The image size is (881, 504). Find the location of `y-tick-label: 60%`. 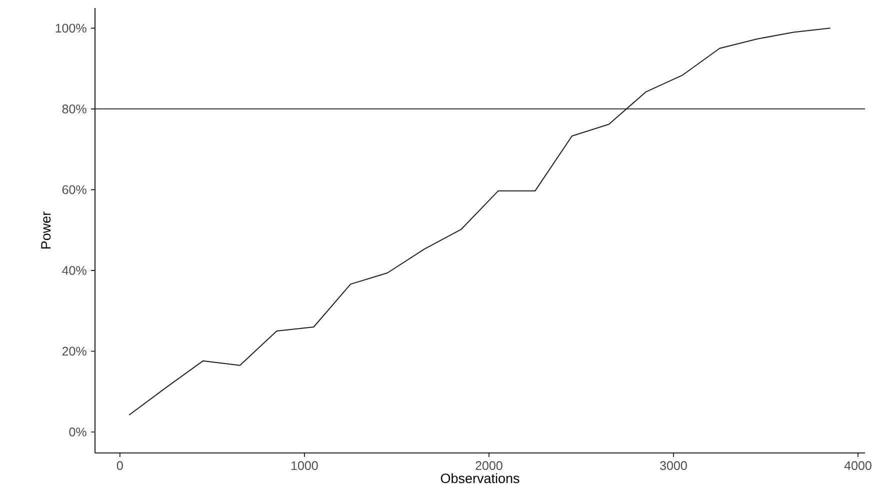

y-tick-label: 60% is located at coordinates (74, 189).